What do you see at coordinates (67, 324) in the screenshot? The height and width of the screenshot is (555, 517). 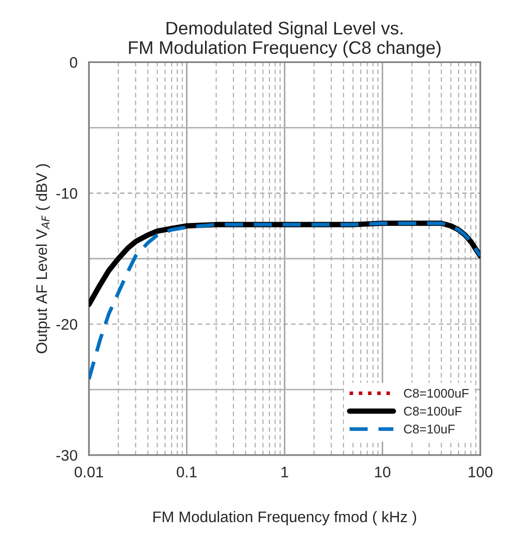 I see `y-tick-label: -20` at bounding box center [67, 324].